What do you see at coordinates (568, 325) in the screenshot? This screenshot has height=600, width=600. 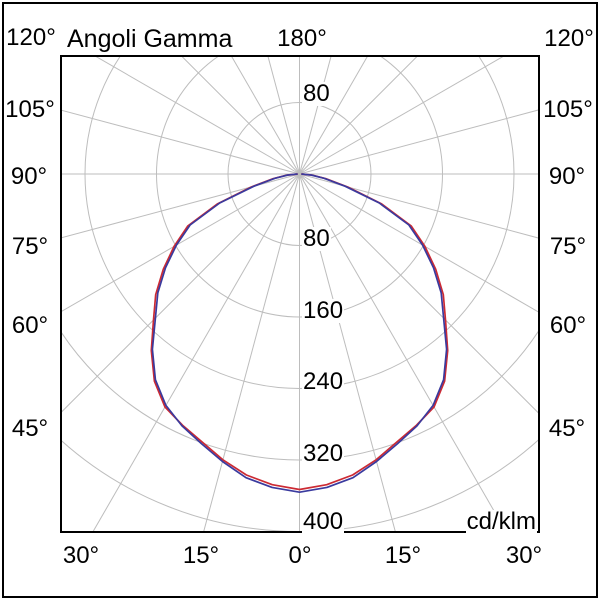 I see `angle-label-right-60: 60°` at bounding box center [568, 325].